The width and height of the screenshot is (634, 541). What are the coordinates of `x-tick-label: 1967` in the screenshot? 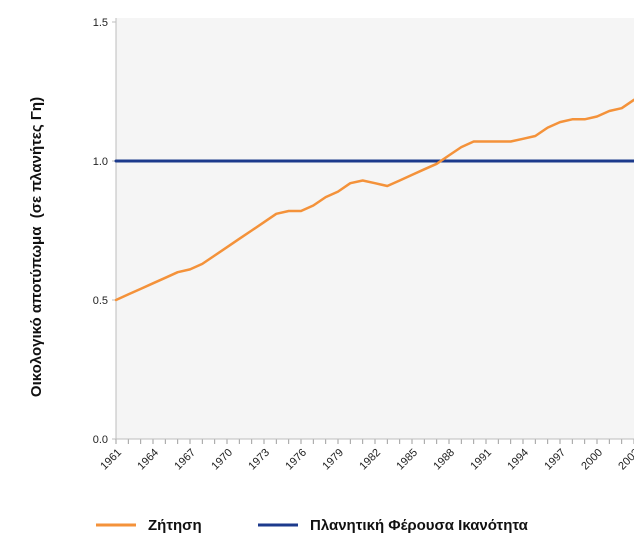 It's located at (185, 460).